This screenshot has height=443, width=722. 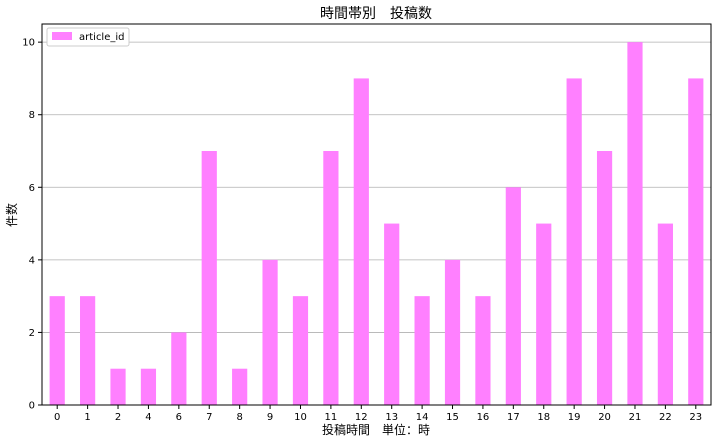 What do you see at coordinates (32, 115) in the screenshot?
I see `y-tick-label: 8` at bounding box center [32, 115].